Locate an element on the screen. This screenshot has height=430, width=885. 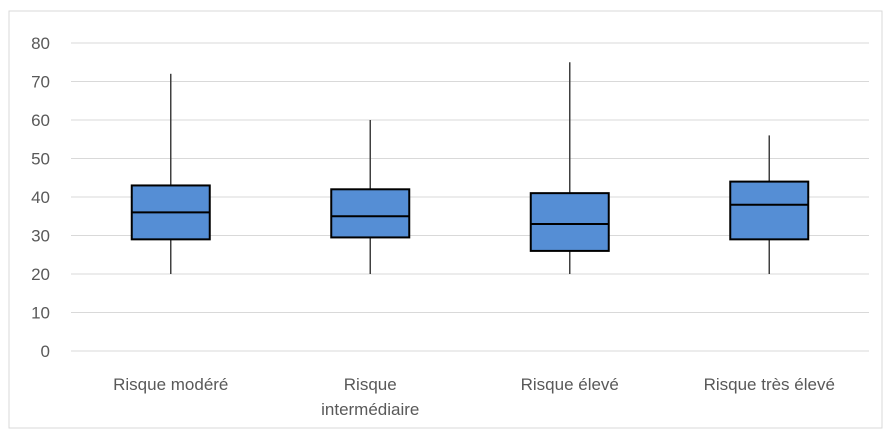
x-category-label: Risque très élevé is located at coordinates (769, 384).